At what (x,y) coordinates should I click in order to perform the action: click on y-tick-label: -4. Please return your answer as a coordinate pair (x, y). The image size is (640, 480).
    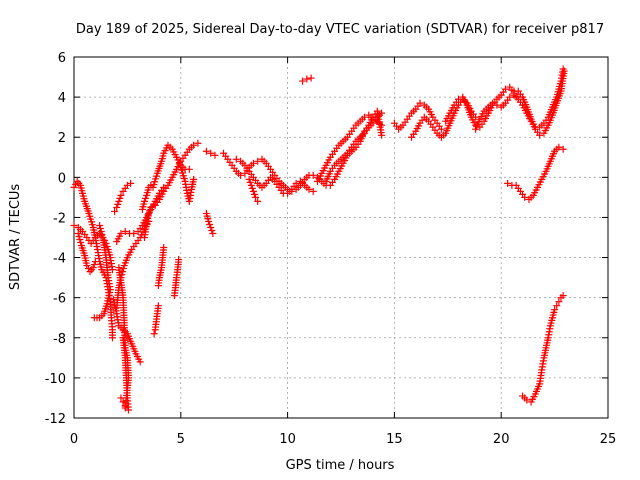
    Looking at the image, I should click on (59, 259).